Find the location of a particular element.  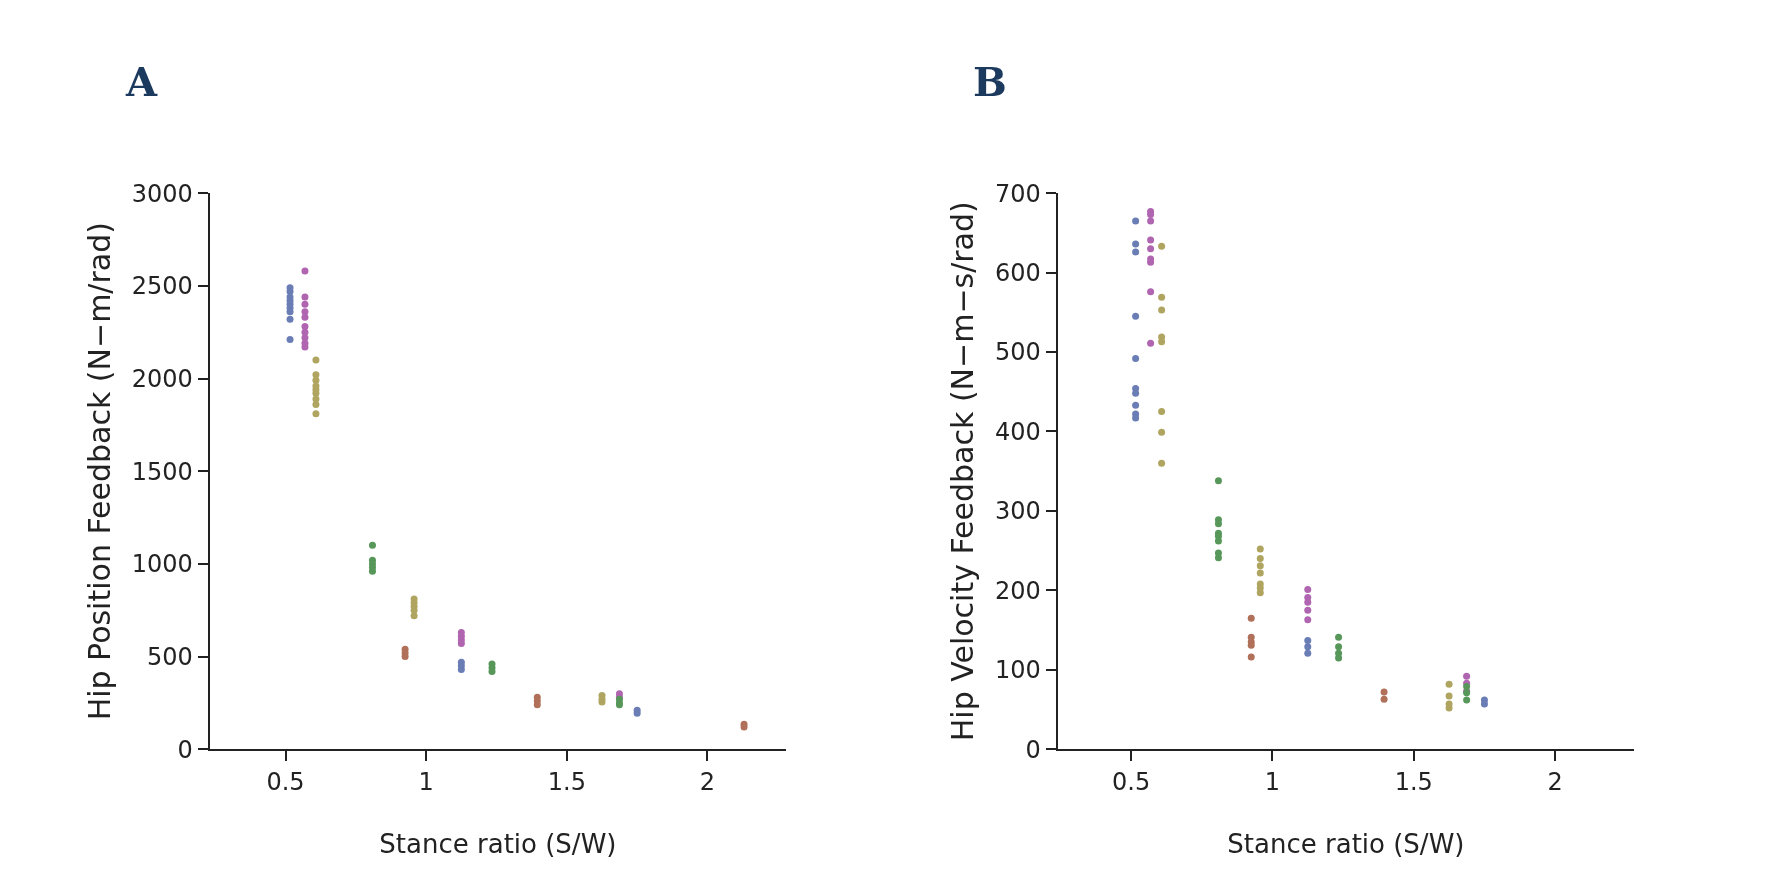

y-tick-label: 700 is located at coordinates (1017, 193).